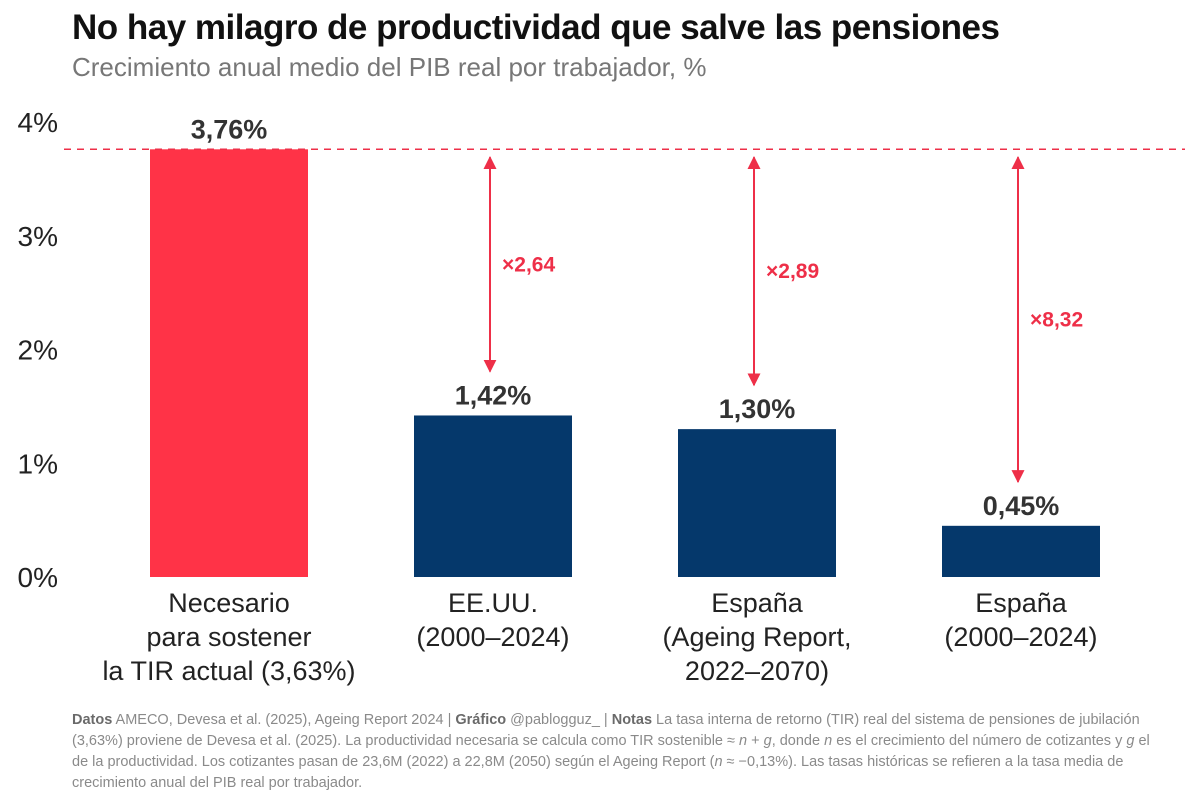 This screenshot has height=800, width=1200. What do you see at coordinates (493, 395) in the screenshot?
I see `value-label: 1,42%` at bounding box center [493, 395].